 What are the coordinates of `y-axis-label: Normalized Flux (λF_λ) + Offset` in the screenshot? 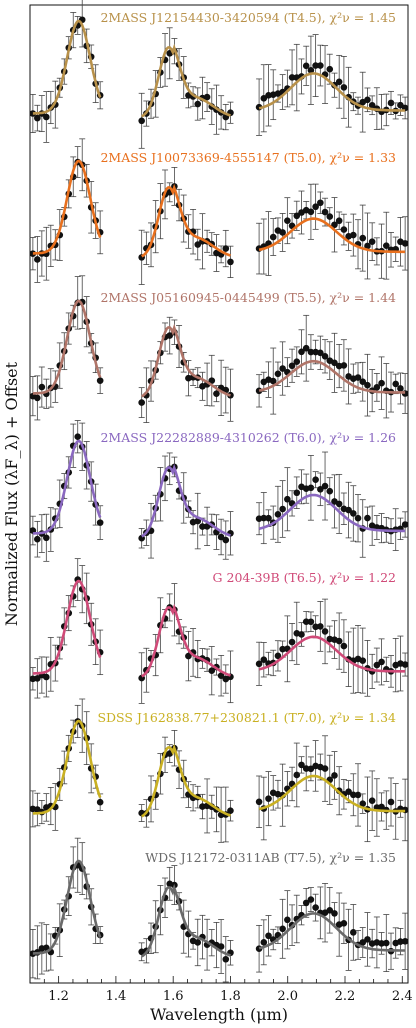 It's located at (11, 493).